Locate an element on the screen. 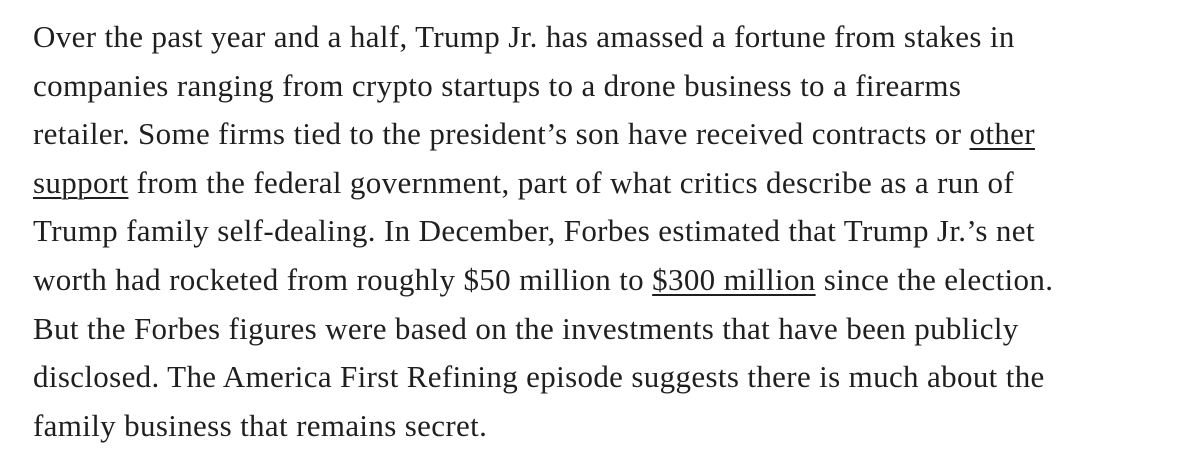 The image size is (1199, 471). text-segment: family business that remains secret. is located at coordinates (260, 425).